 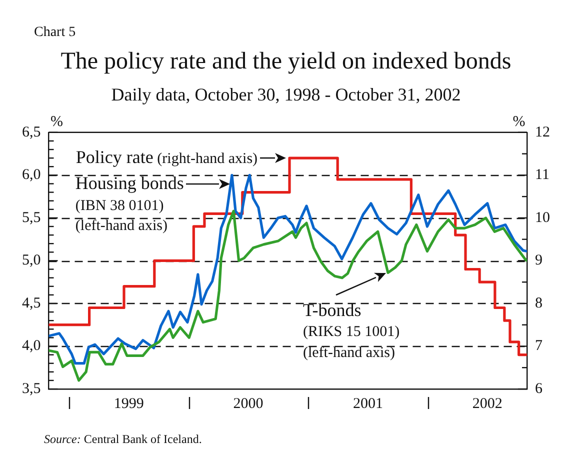 What do you see at coordinates (31, 260) in the screenshot?
I see `y-tick-label: 5,0` at bounding box center [31, 260].